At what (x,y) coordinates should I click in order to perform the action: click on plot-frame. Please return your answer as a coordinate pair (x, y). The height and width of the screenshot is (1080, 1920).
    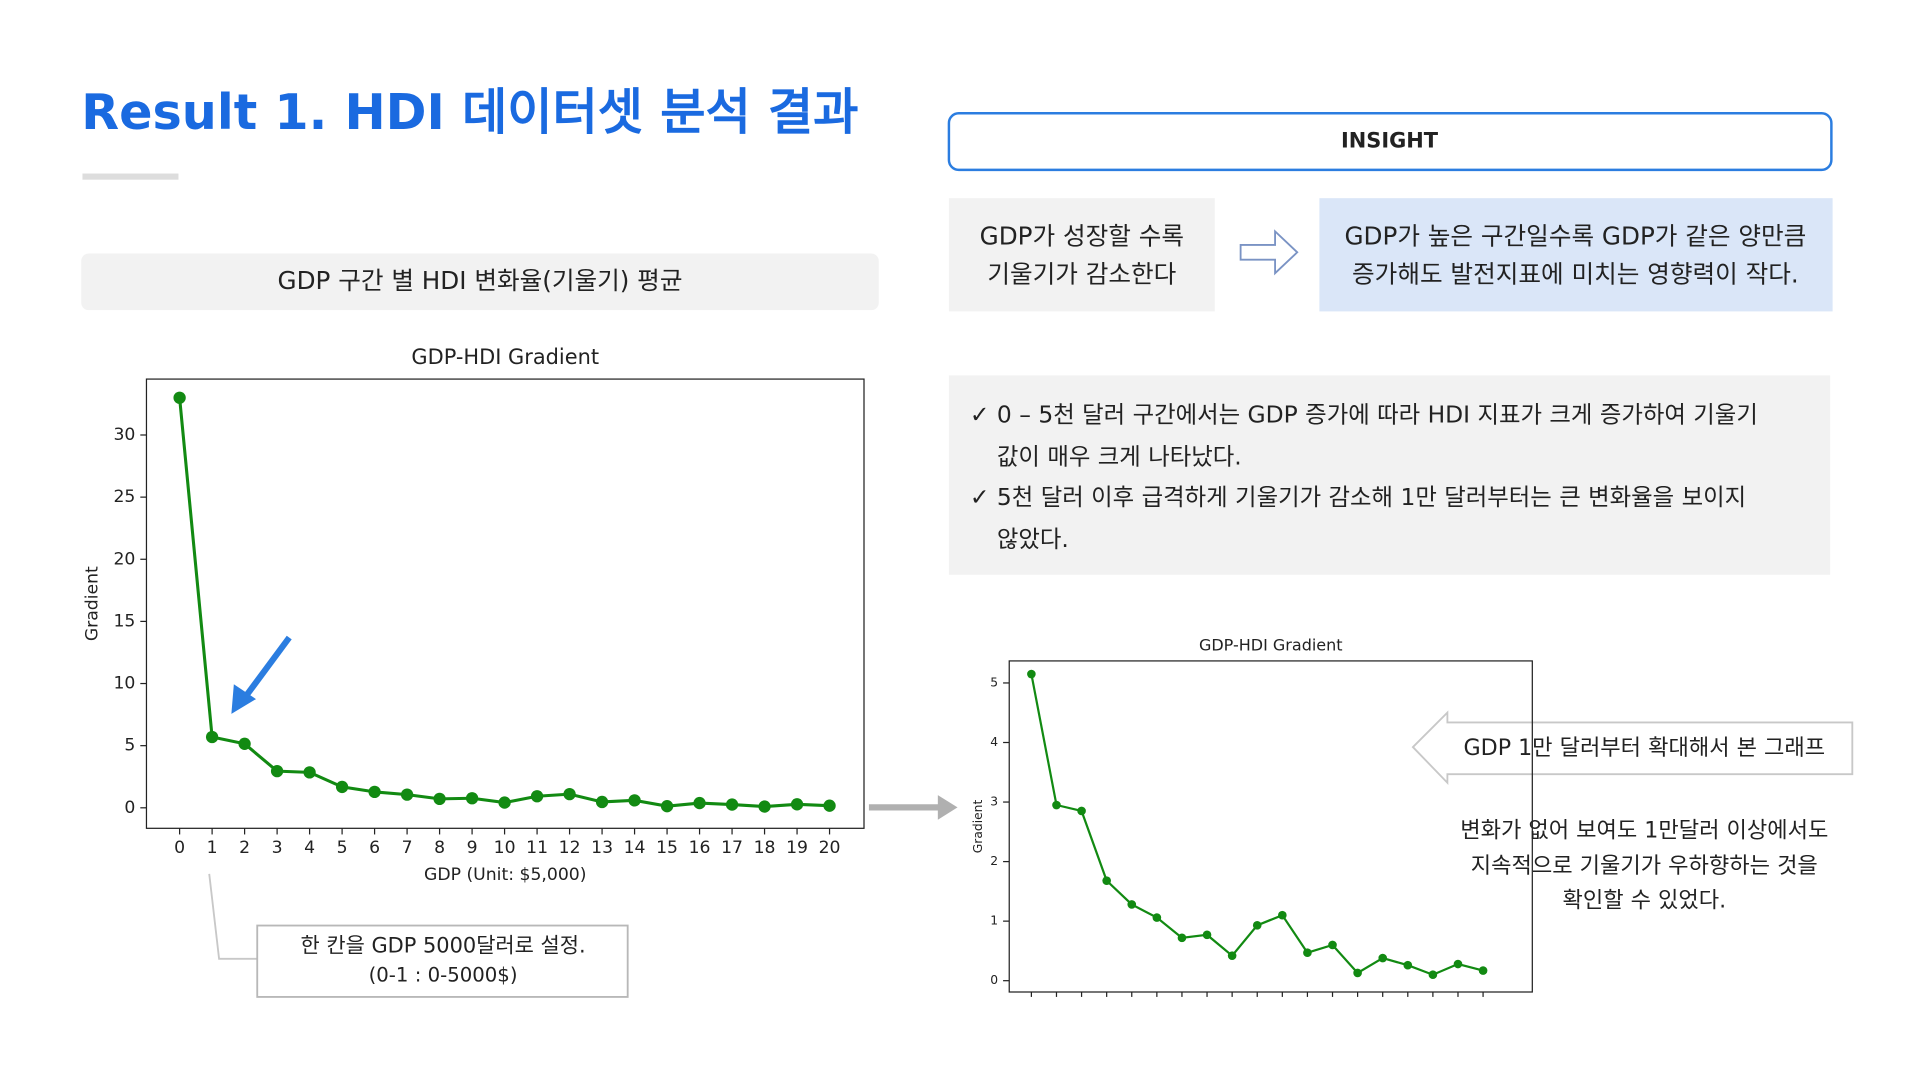
    Looking at the image, I should click on (1270, 826).